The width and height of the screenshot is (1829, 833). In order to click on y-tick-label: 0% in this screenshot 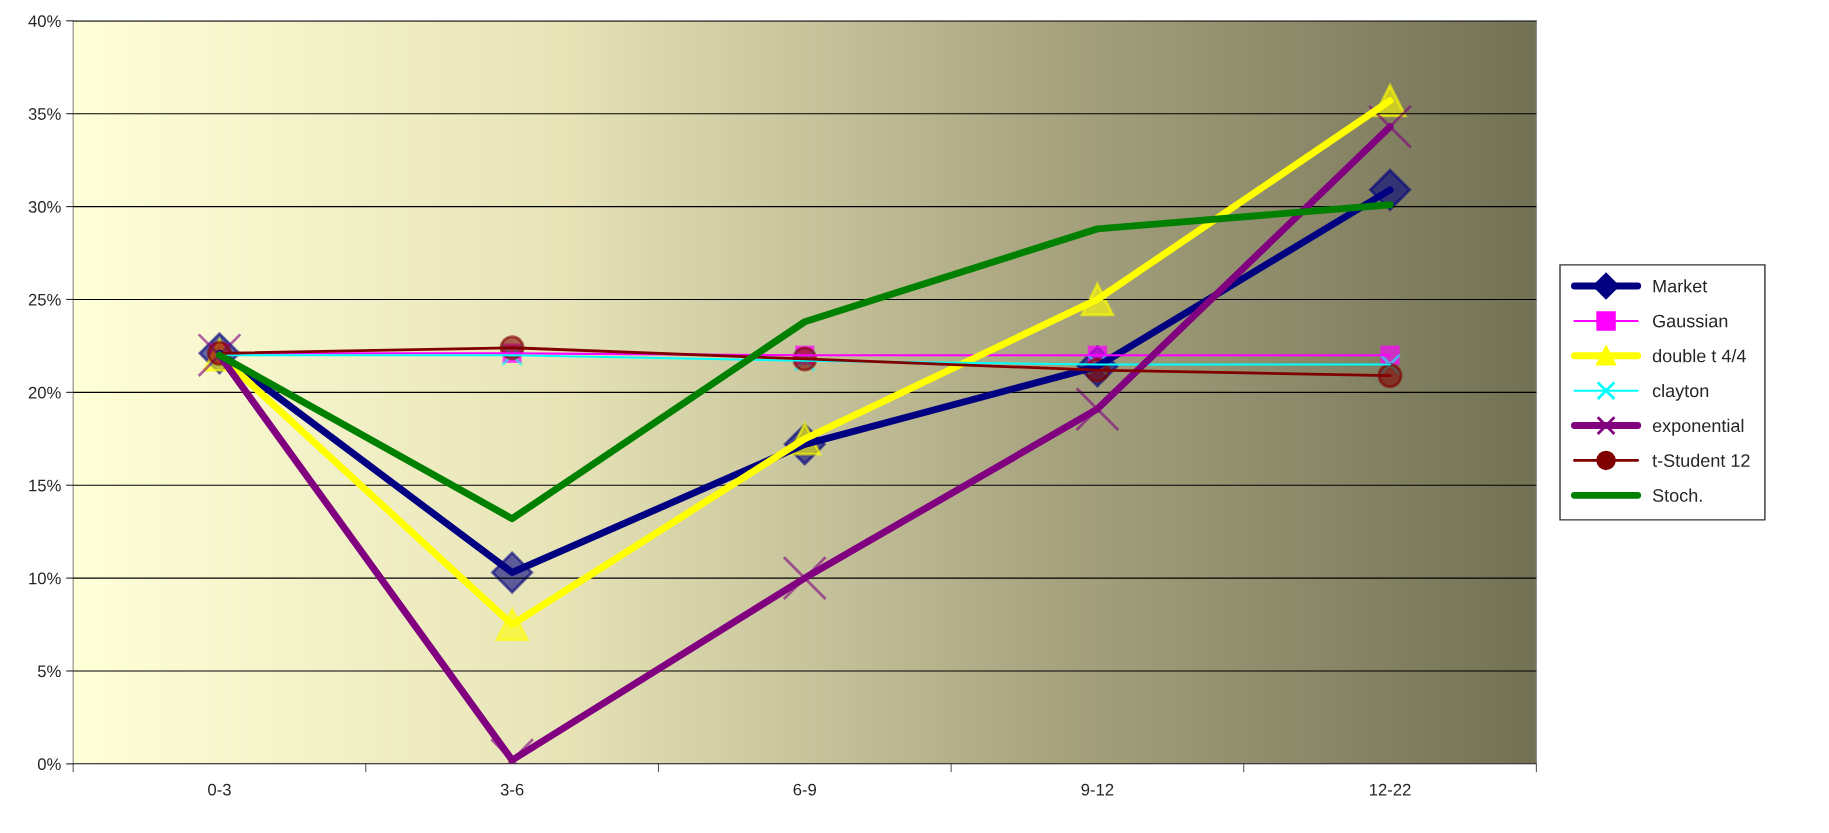, I will do `click(49, 764)`.